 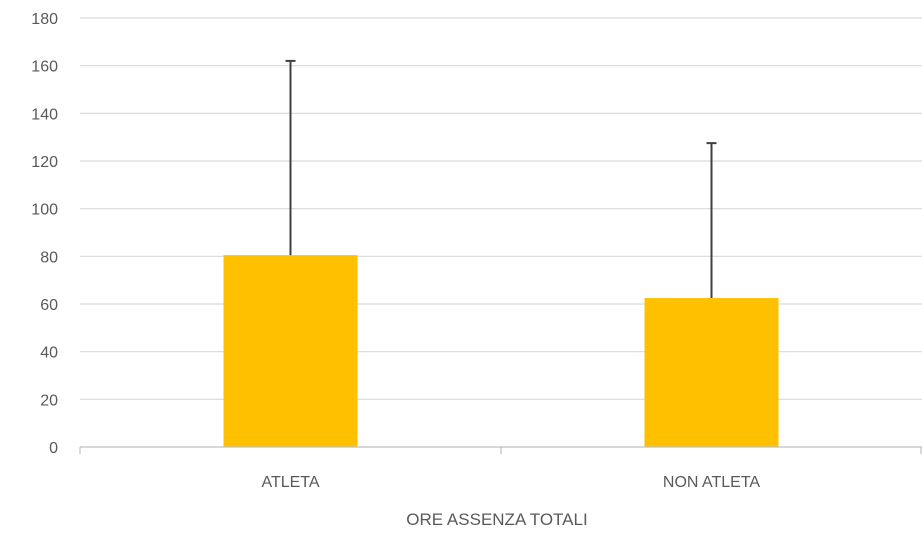 I want to click on x-axis, so click(x=500, y=450).